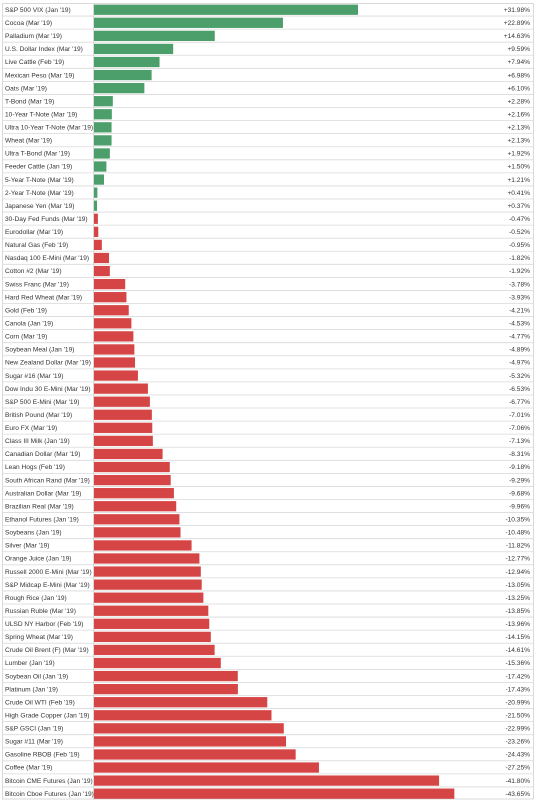  I want to click on value-label: -15.36%, so click(517, 663).